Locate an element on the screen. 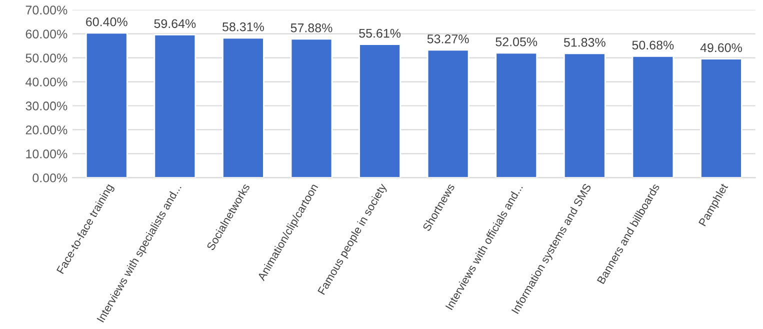 Image resolution: width=763 pixels, height=329 pixels. y-tick-label: 20.00% is located at coordinates (47, 130).